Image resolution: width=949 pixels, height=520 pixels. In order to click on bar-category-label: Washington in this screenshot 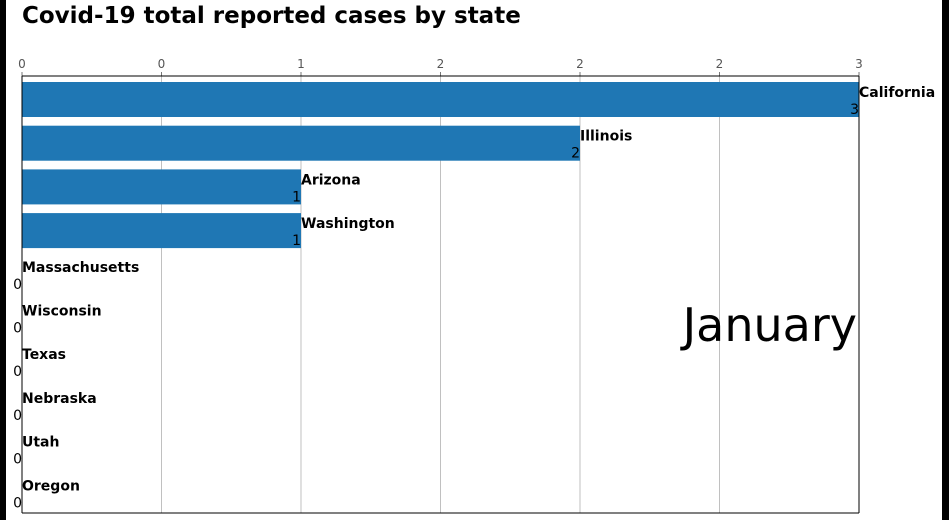, I will do `click(348, 224)`.